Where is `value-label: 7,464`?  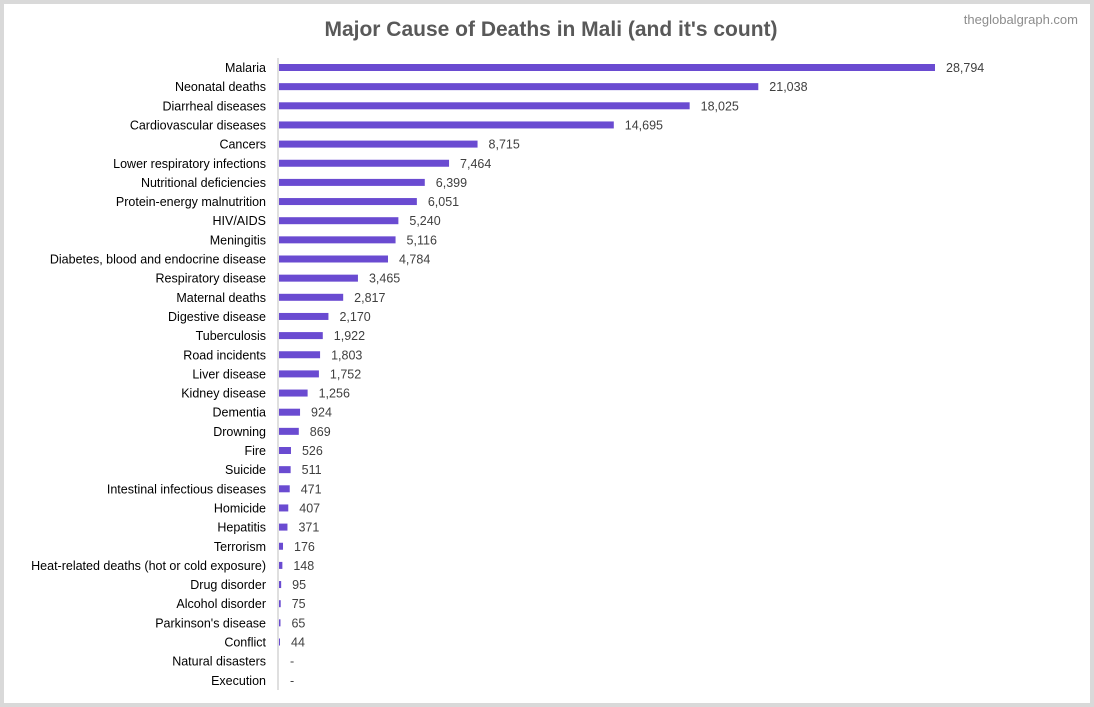 value-label: 7,464 is located at coordinates (475, 164).